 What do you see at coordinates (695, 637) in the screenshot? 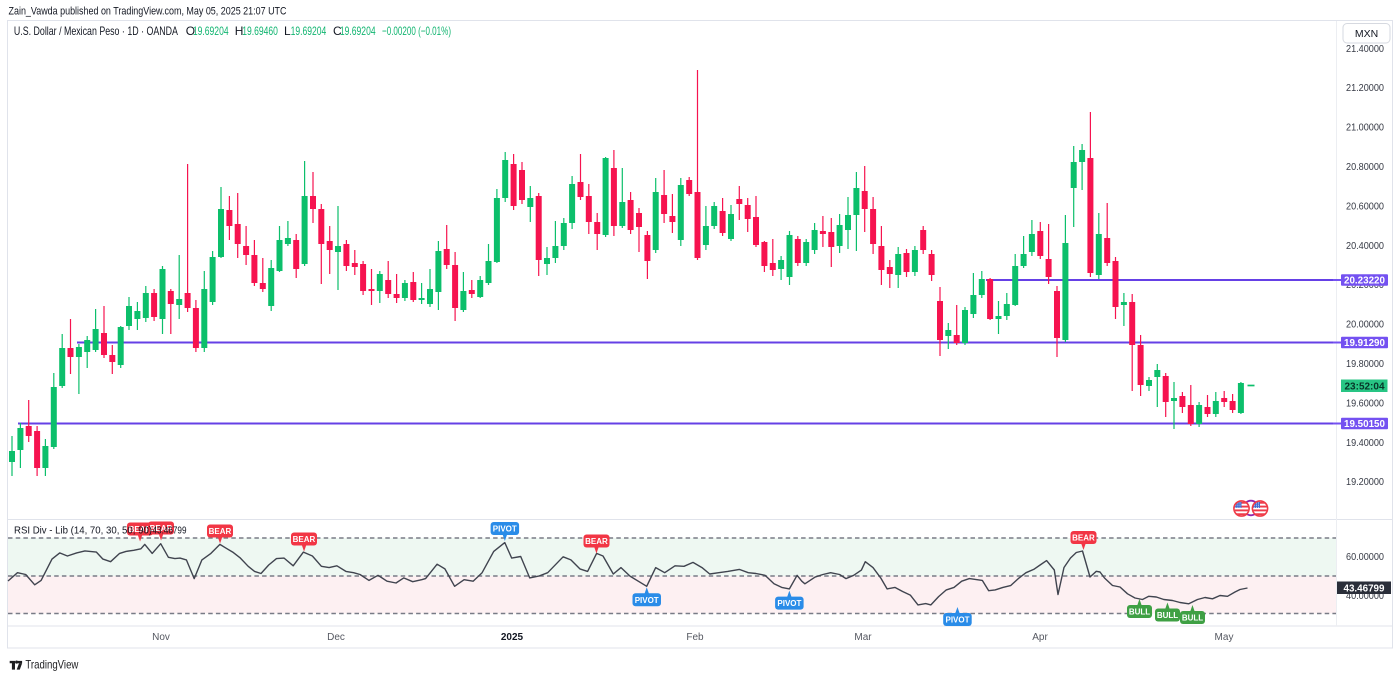
I see `svg-text: Feb` at bounding box center [695, 637].